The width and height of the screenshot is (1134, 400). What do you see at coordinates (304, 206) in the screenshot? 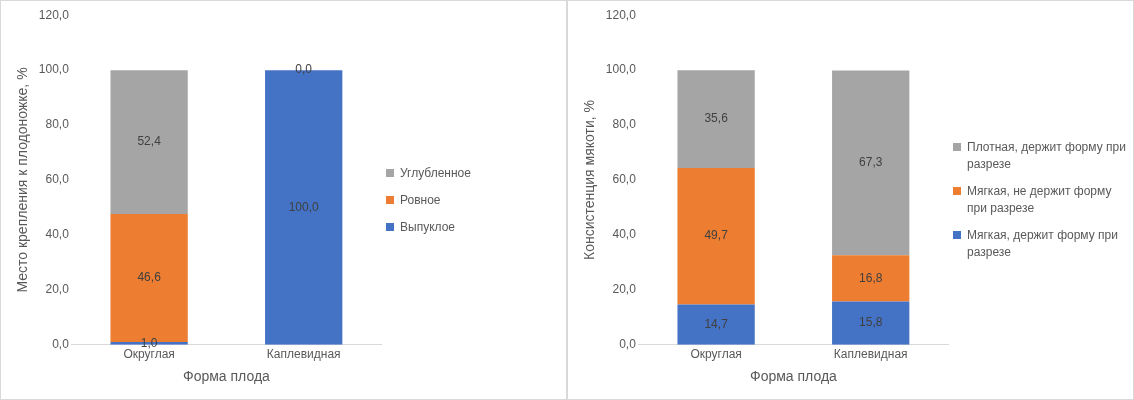
I see `data-label: 100,0` at bounding box center [304, 206].